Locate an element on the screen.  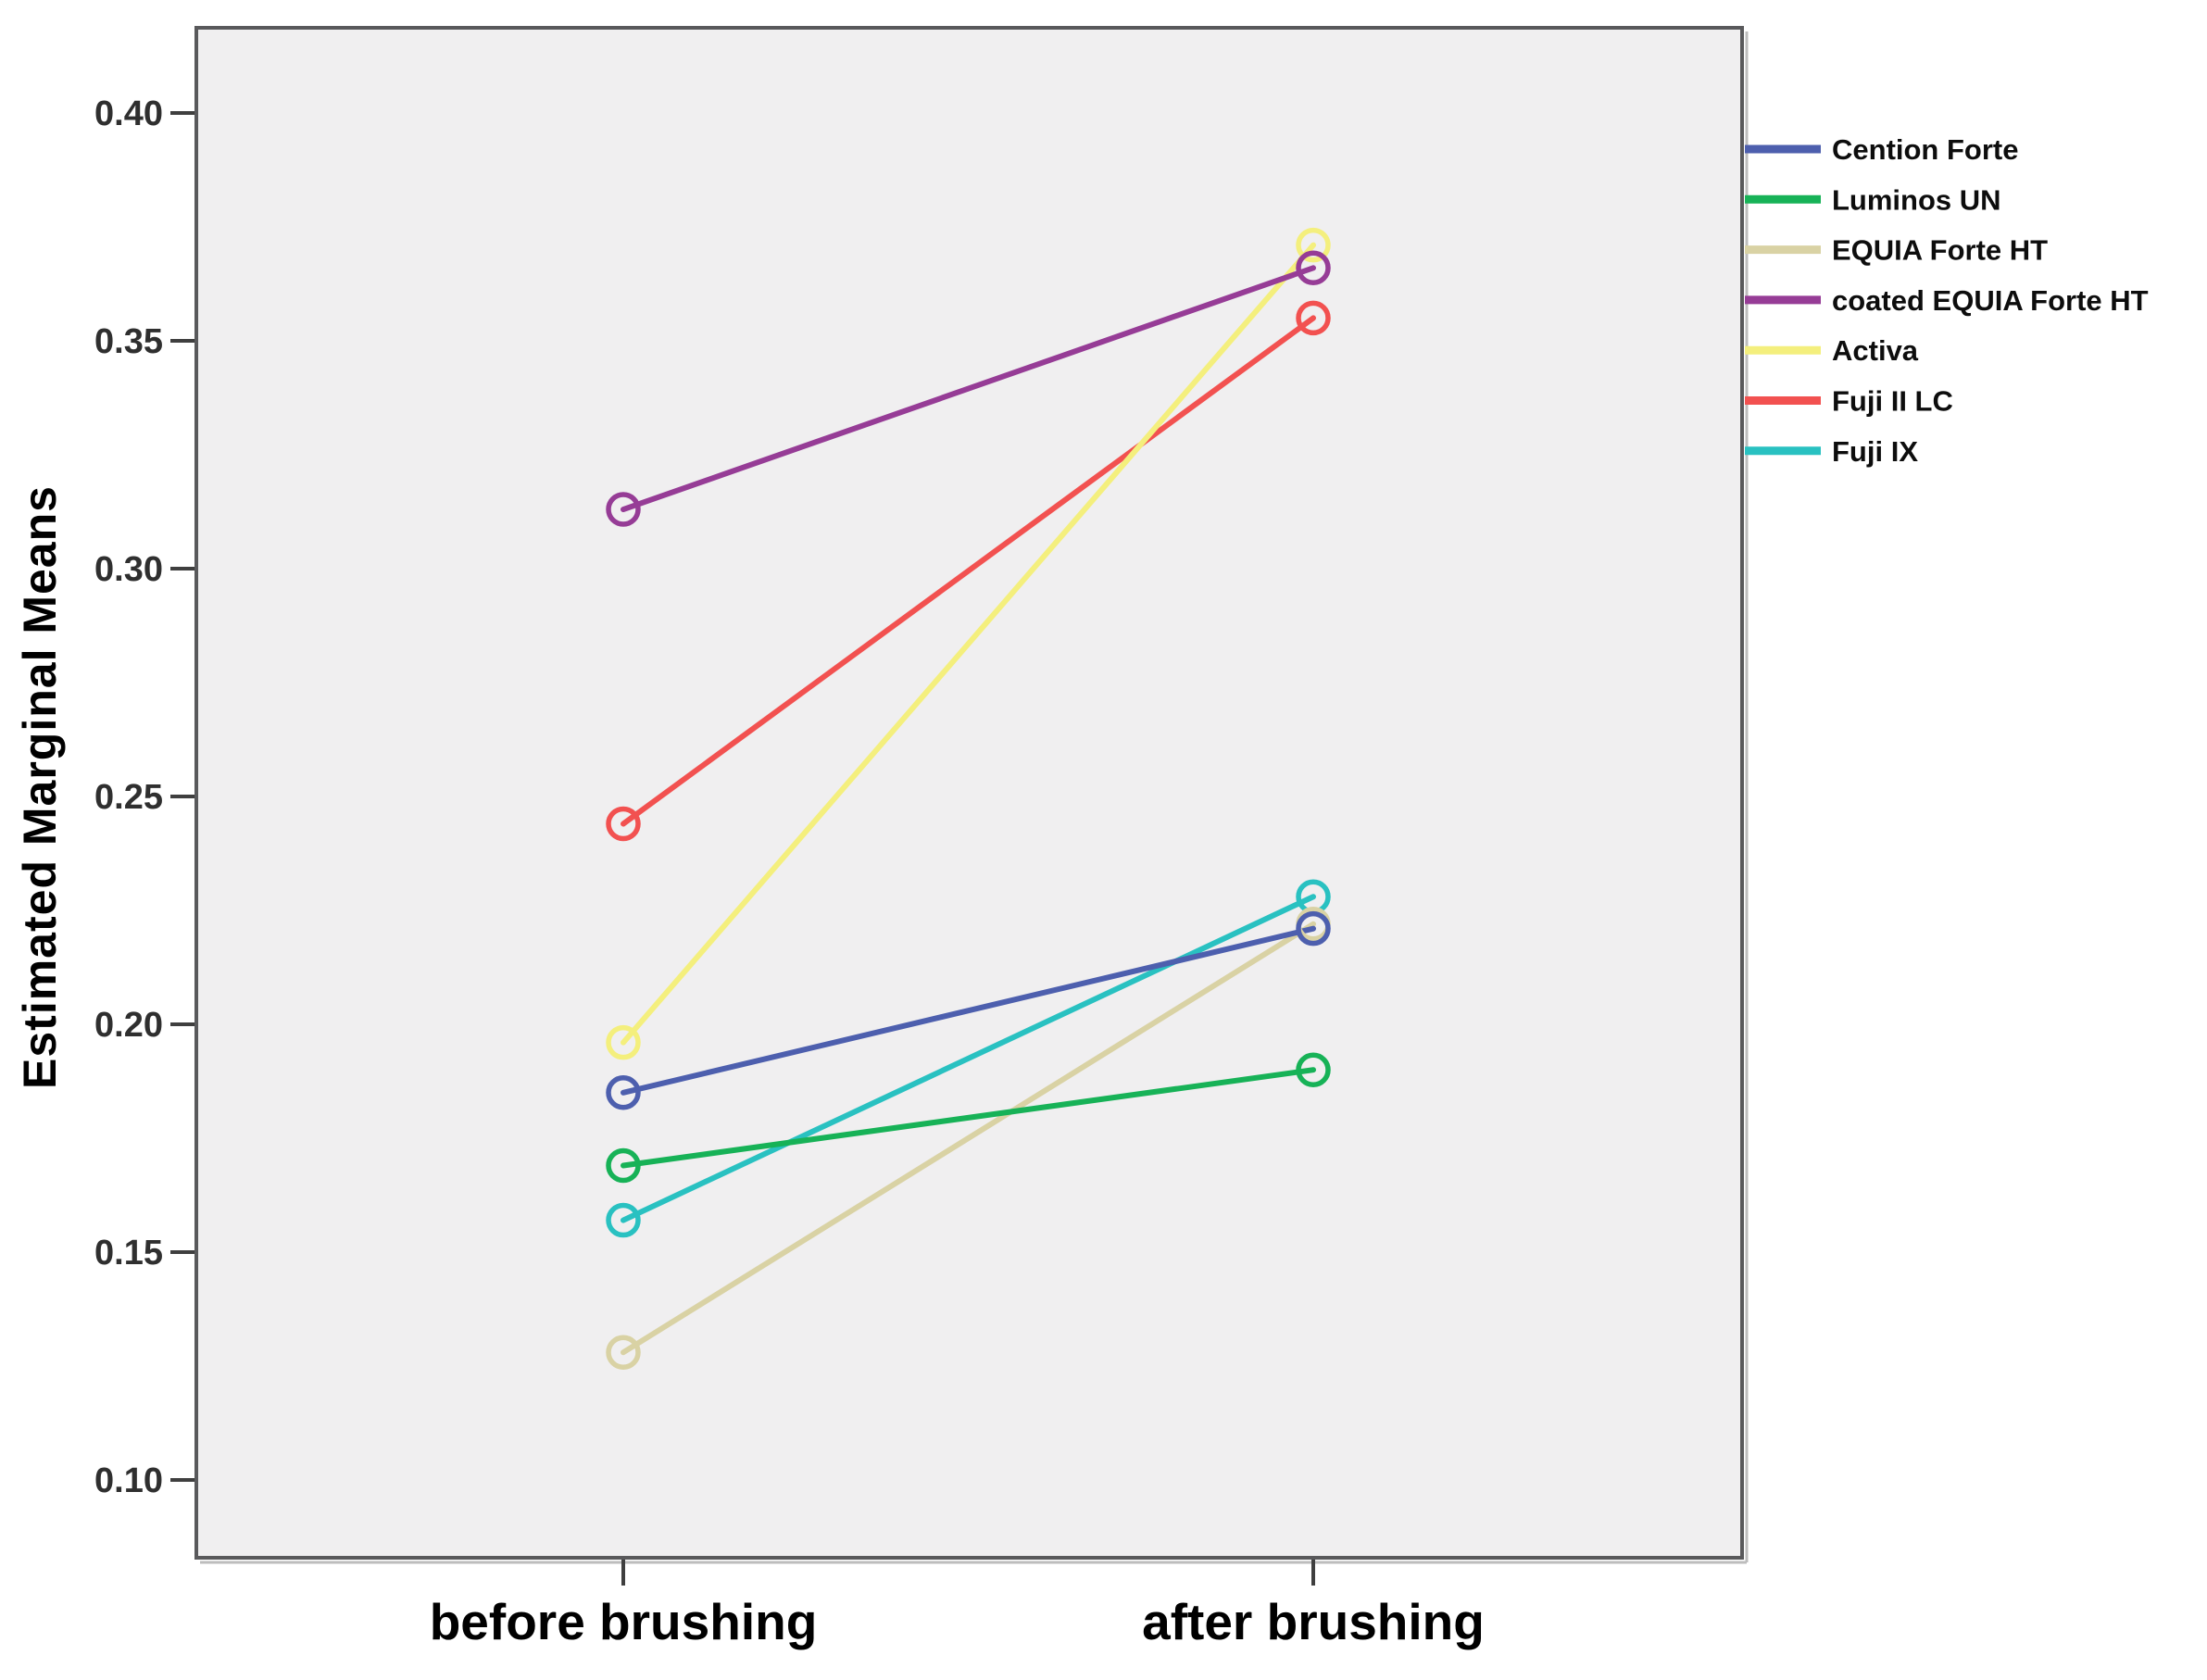
series-marker-activa-before-brushing is located at coordinates (623, 1042).